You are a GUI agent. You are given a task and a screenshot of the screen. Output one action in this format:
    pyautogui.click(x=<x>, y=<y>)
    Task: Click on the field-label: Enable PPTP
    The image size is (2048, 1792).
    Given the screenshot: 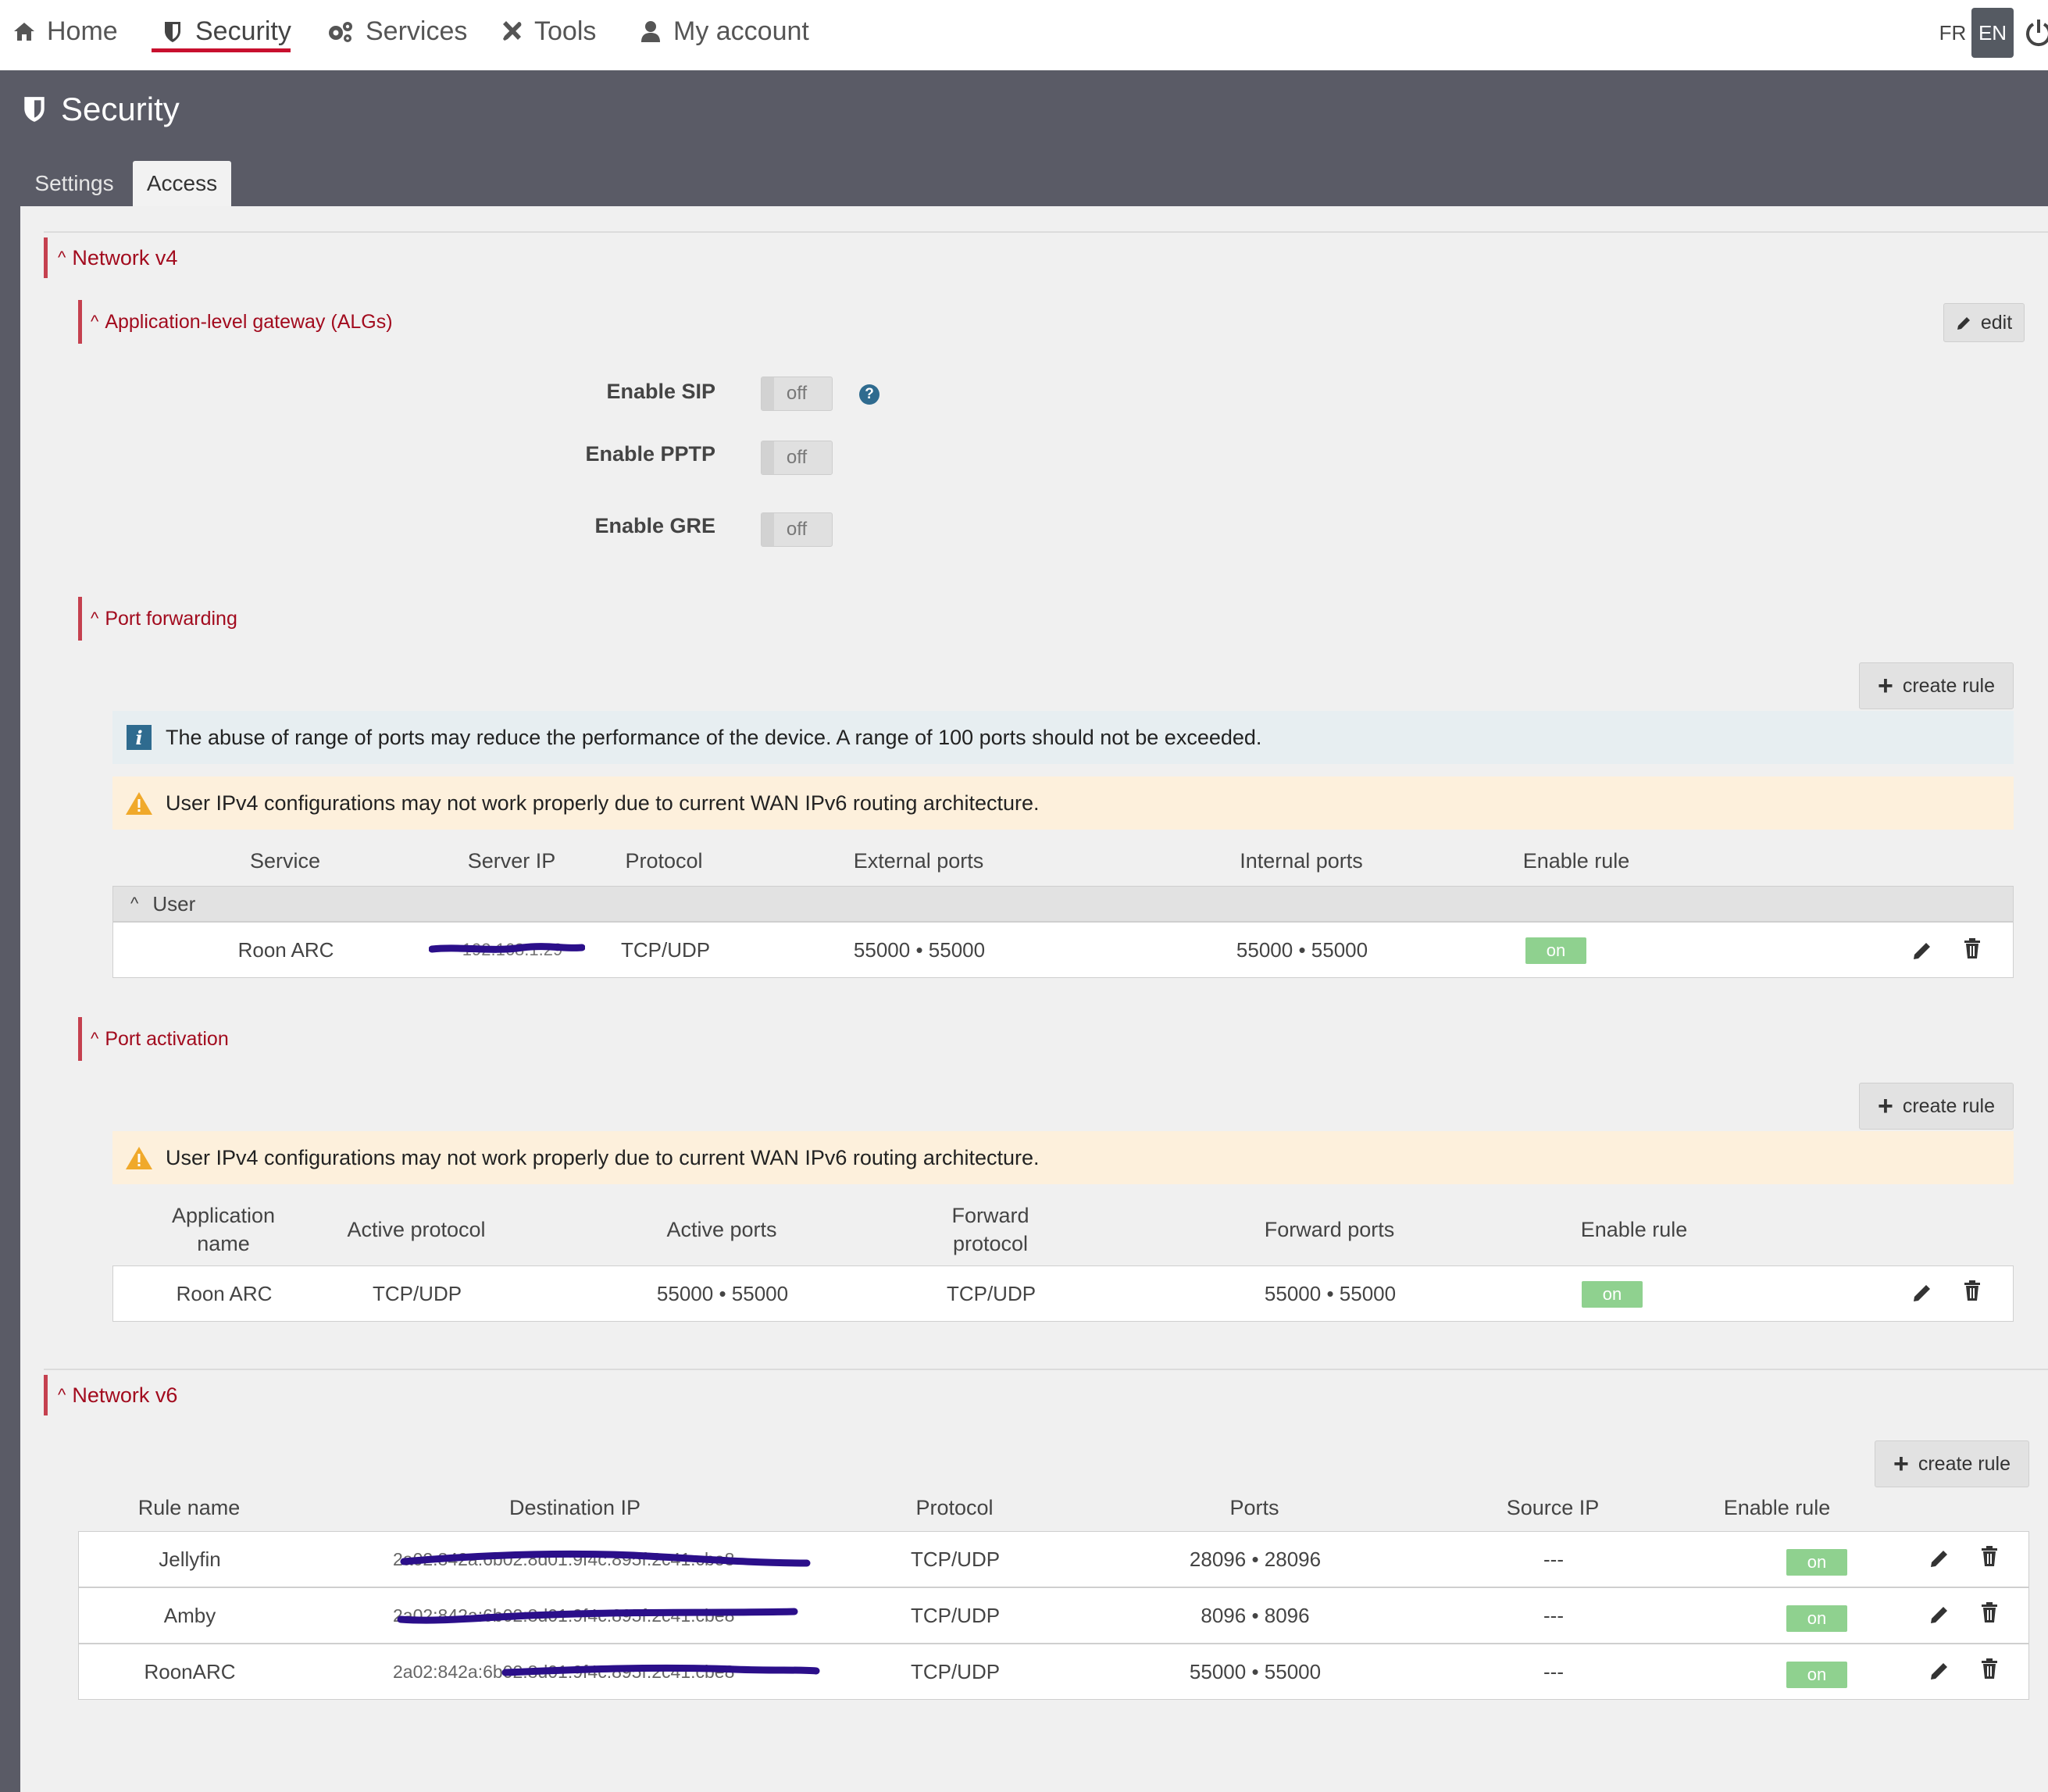 What is the action you would take?
    pyautogui.click(x=650, y=454)
    